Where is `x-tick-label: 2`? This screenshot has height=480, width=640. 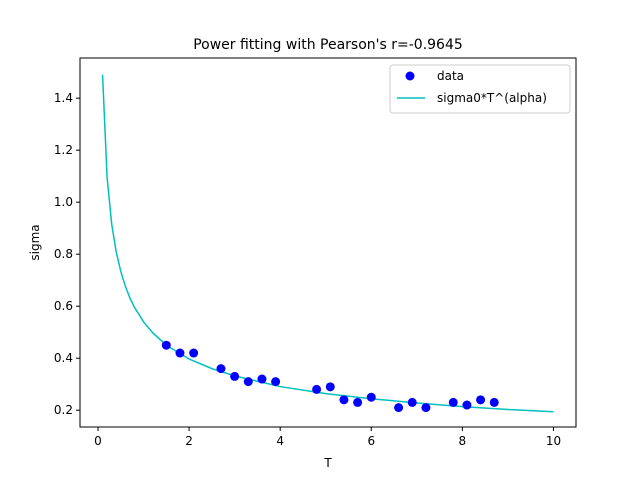 x-tick-label: 2 is located at coordinates (189, 441).